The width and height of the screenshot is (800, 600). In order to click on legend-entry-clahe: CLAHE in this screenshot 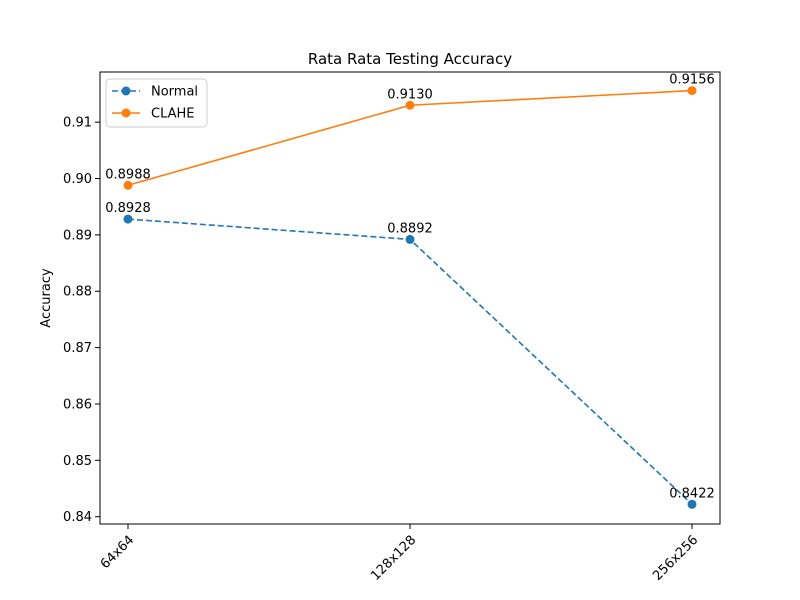, I will do `click(153, 114)`.